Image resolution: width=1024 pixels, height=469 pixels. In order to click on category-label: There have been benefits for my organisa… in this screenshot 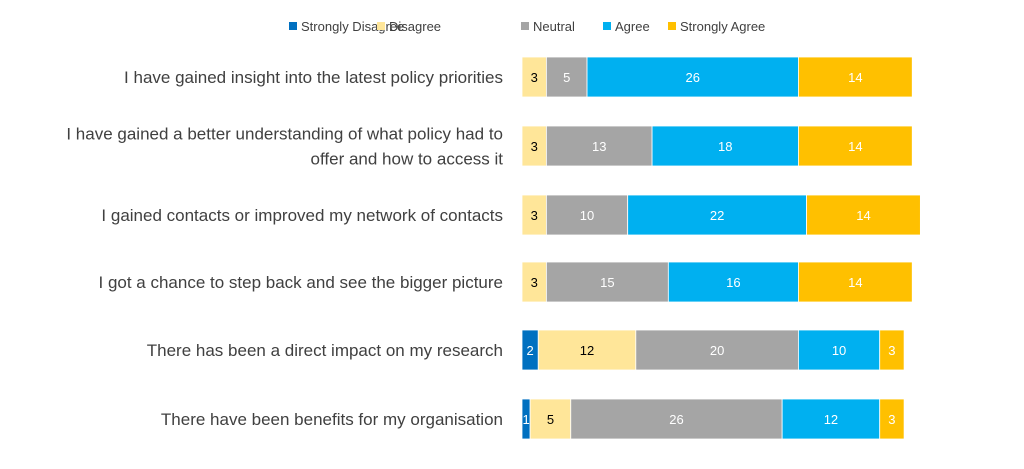, I will do `click(332, 419)`.